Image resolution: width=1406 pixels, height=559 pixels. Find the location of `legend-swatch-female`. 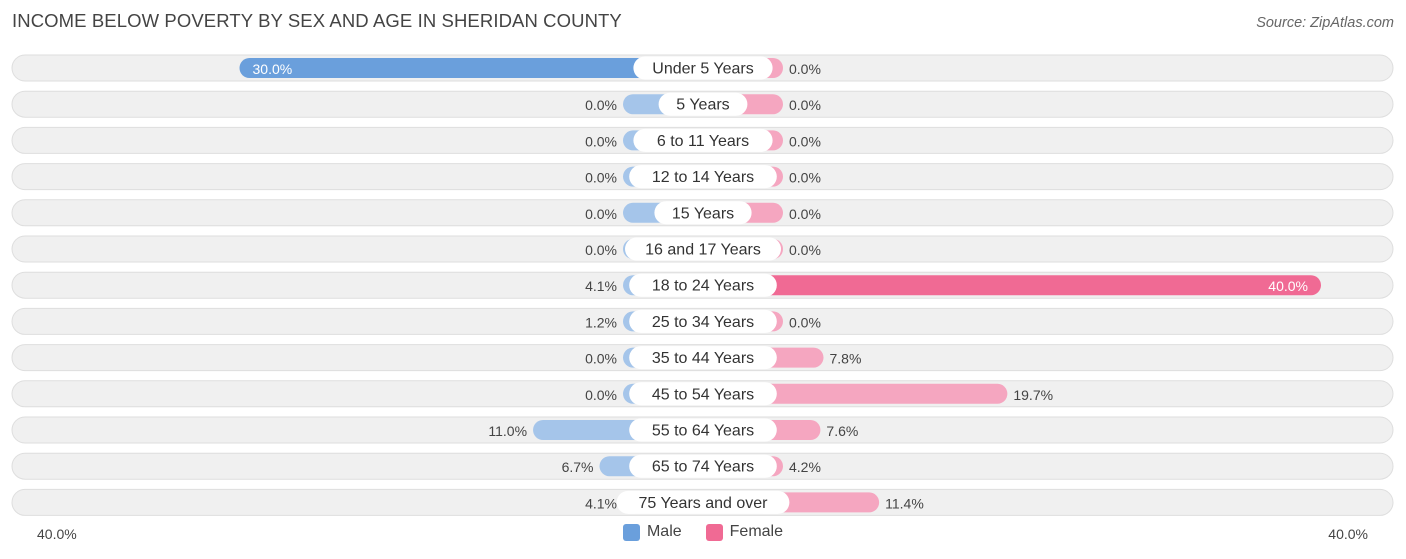

legend-swatch-female is located at coordinates (714, 532).